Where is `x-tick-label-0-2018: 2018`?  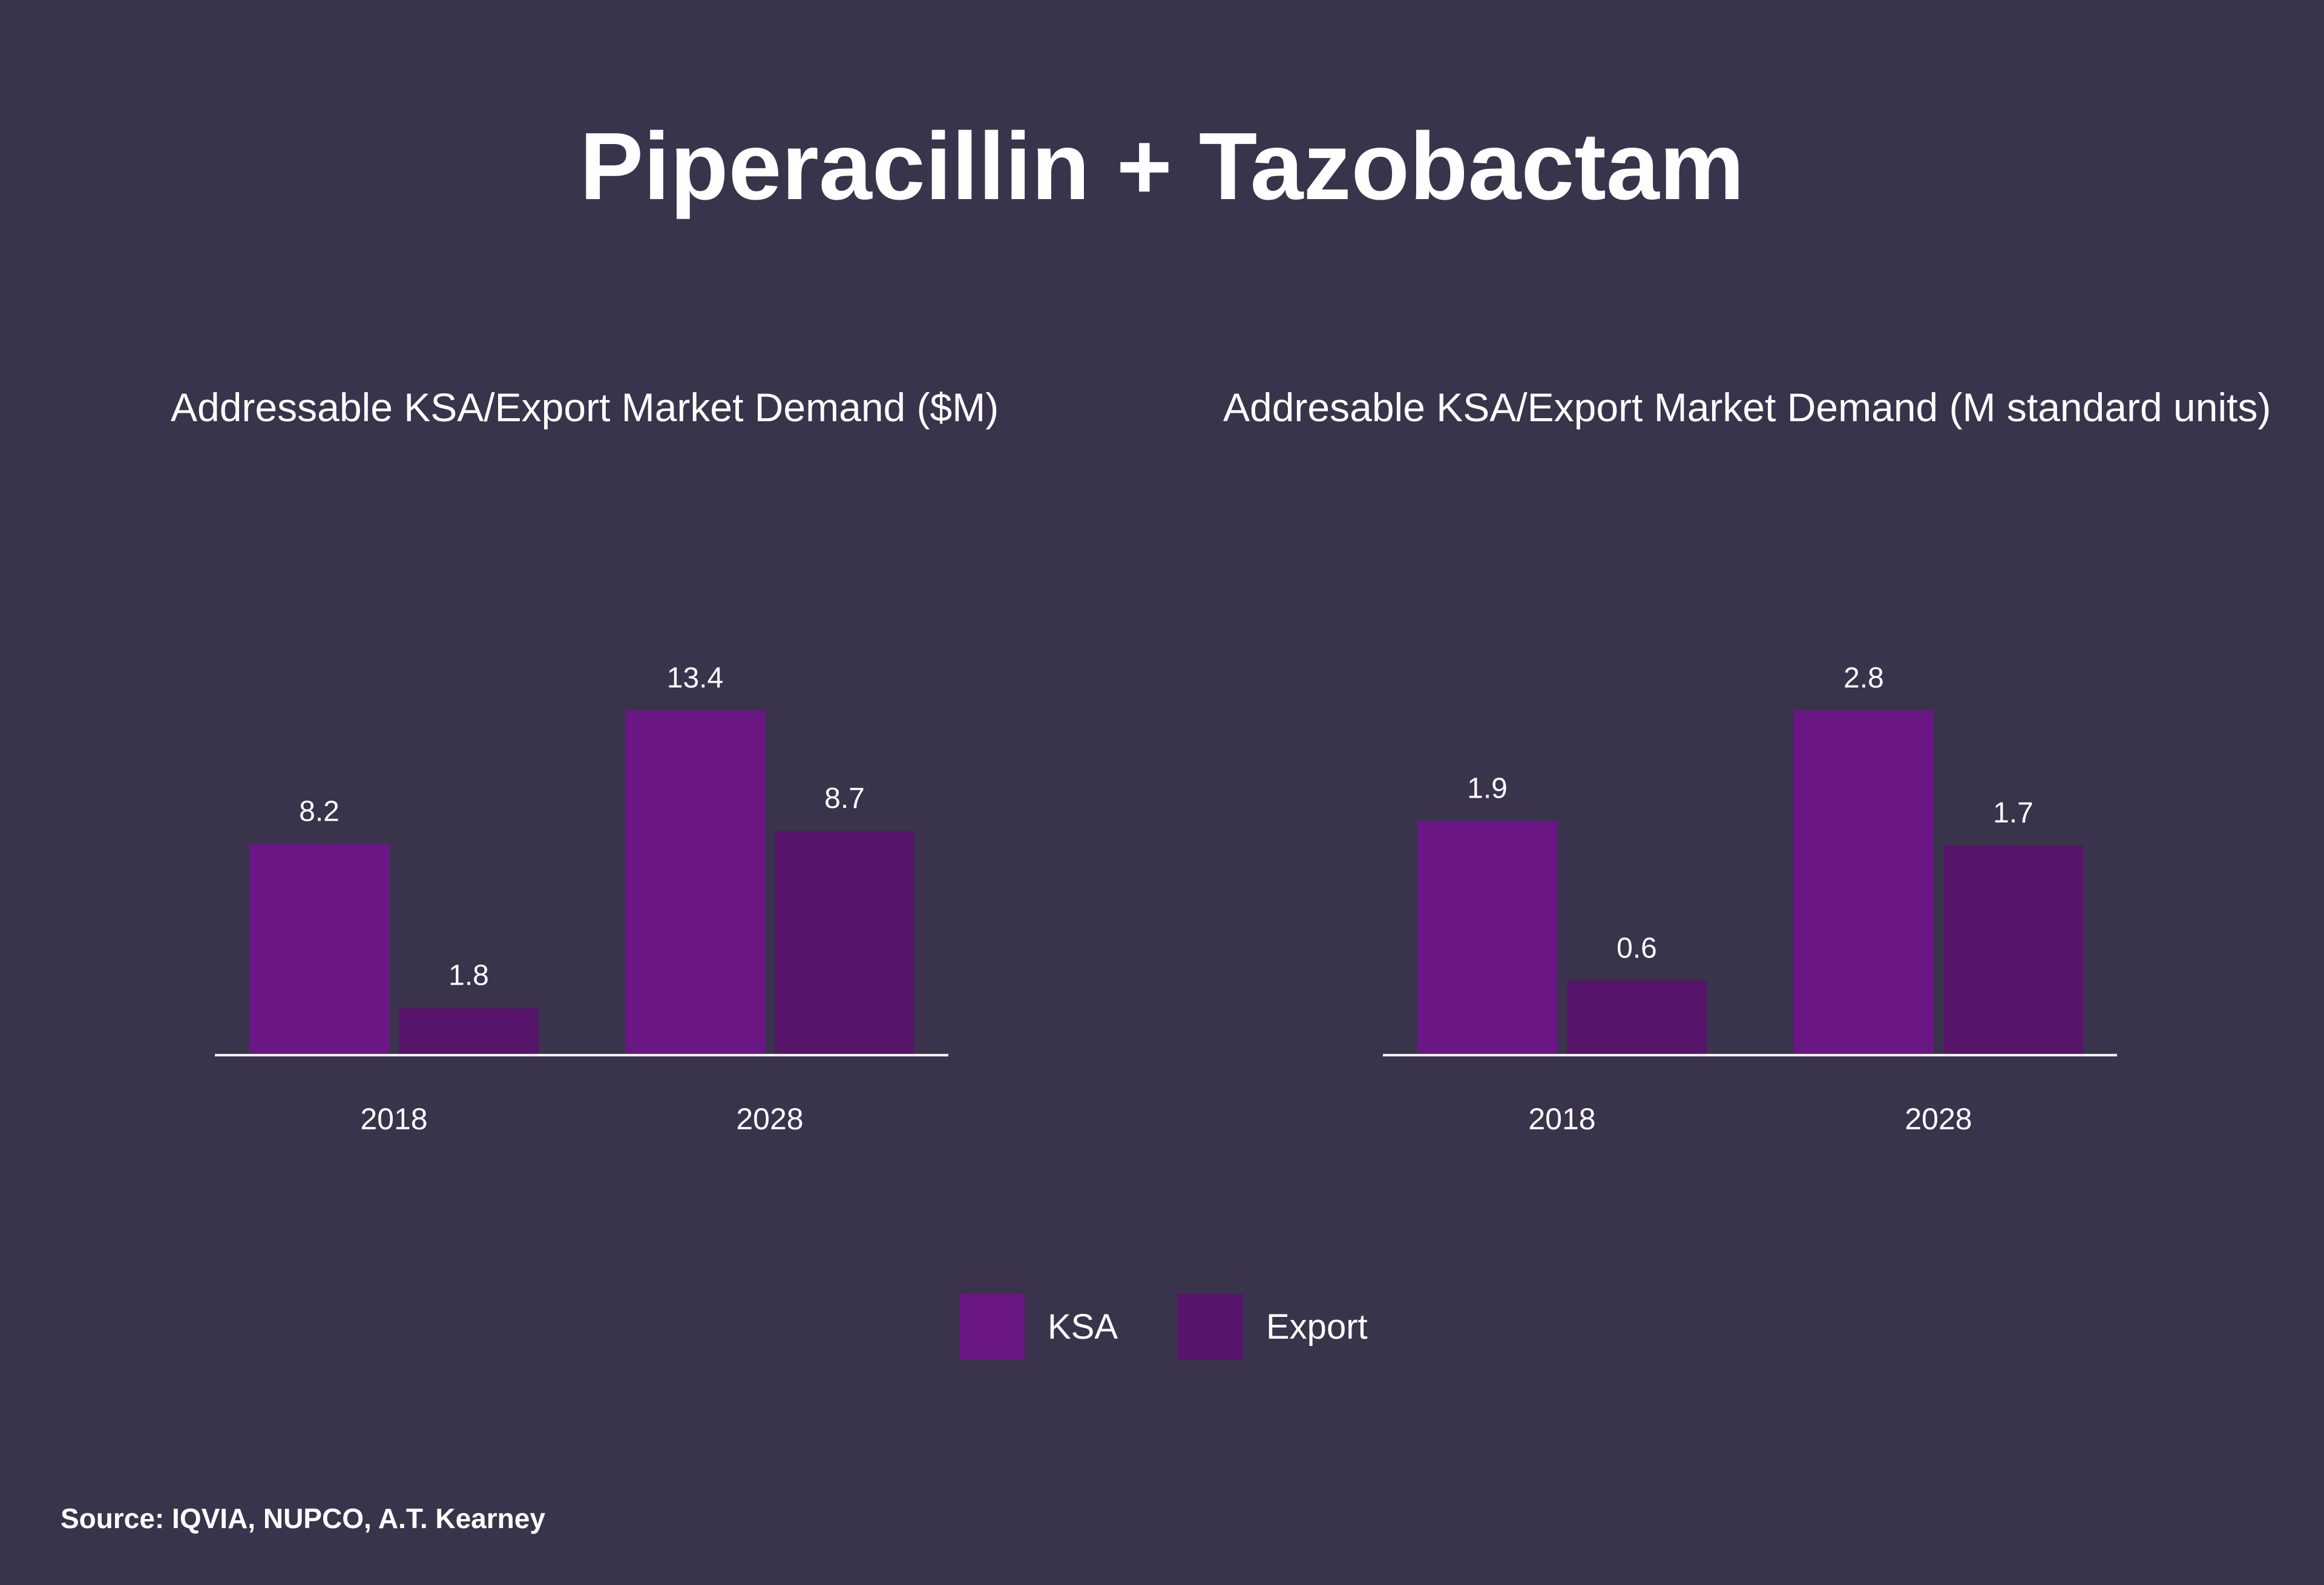
x-tick-label-0-2018: 2018 is located at coordinates (393, 1119).